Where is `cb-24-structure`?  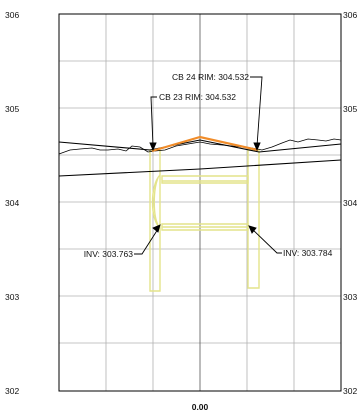
cb-24-structure is located at coordinates (253, 219).